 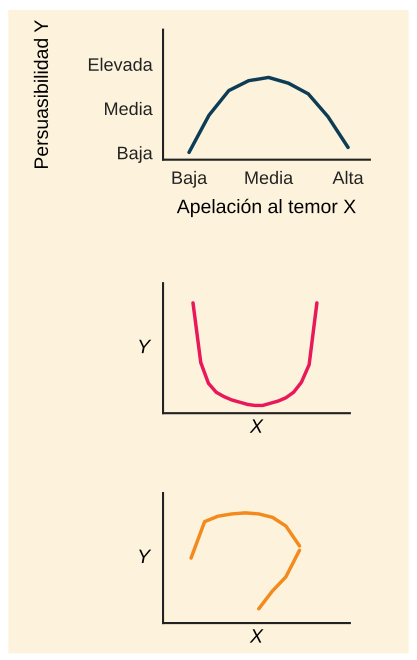 I want to click on x-axis-title: Apelación al temor X, so click(x=266, y=208).